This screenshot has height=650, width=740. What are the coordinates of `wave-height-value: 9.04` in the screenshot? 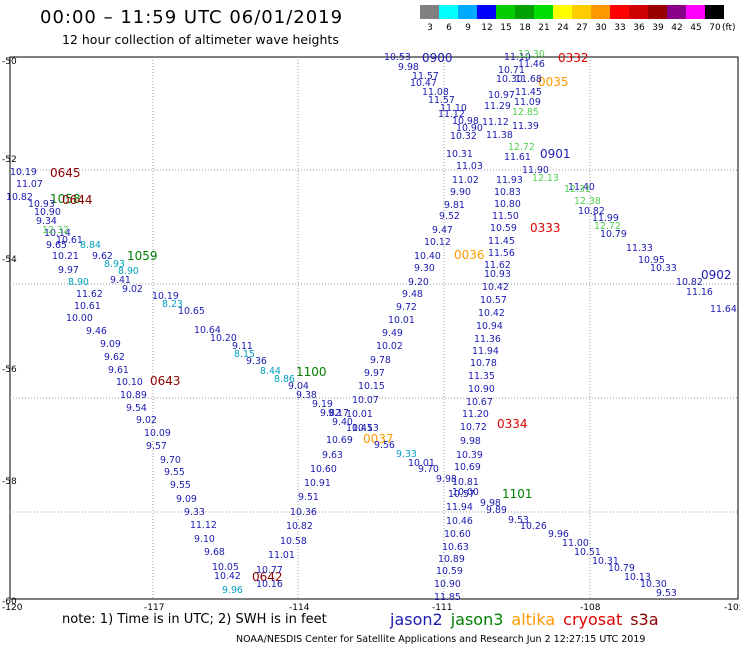 It's located at (298, 386).